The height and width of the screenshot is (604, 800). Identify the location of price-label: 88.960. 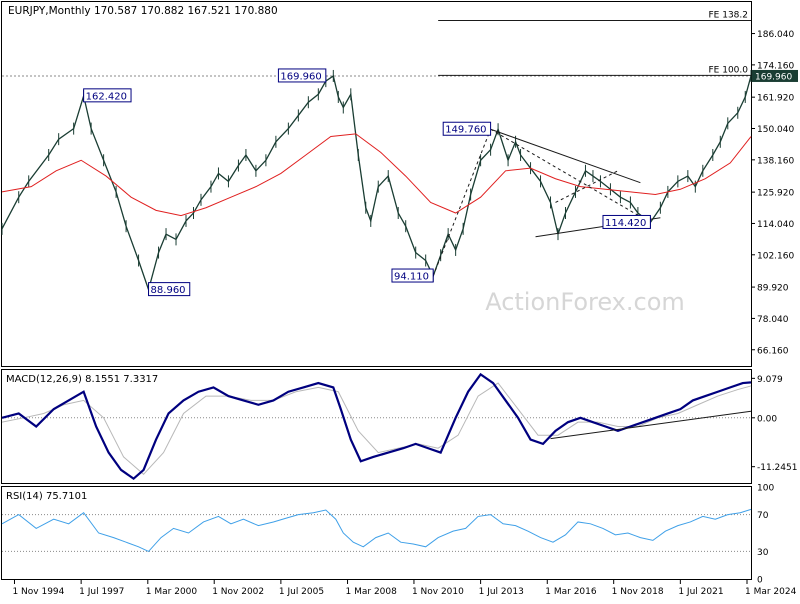
(168, 290).